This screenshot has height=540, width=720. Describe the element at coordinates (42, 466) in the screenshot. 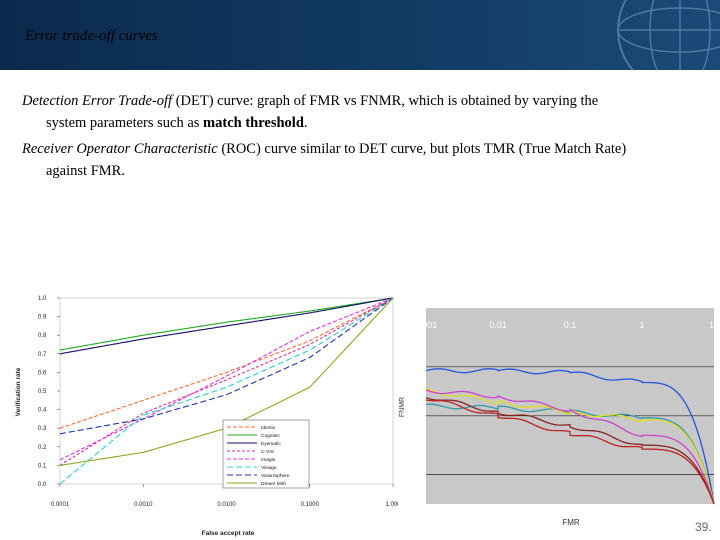

I see `roc-ytick: 0.1` at that location.